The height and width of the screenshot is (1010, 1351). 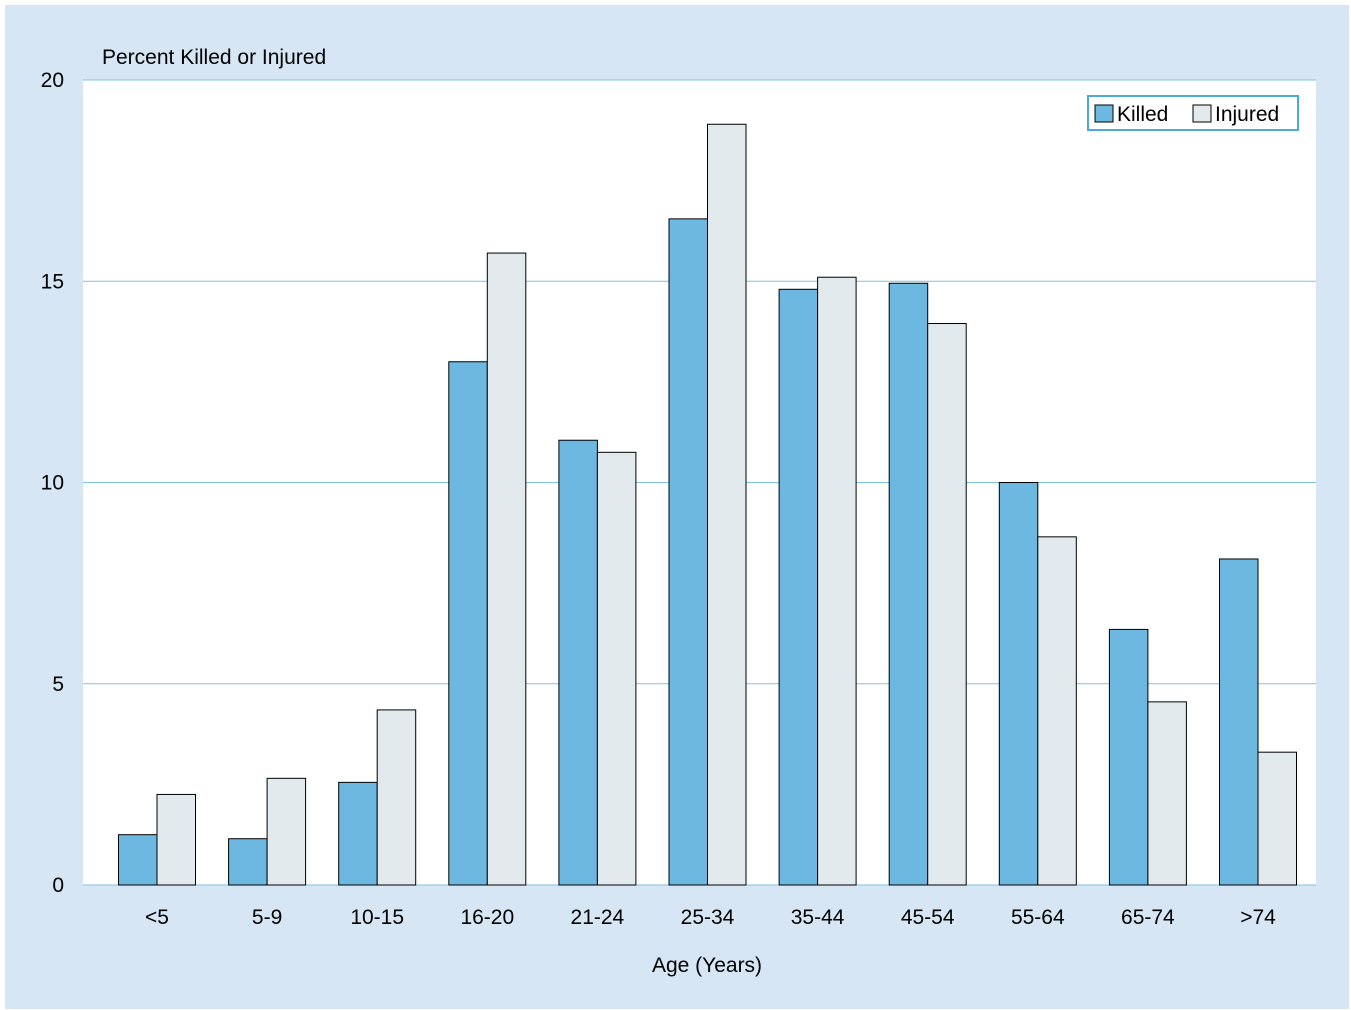 What do you see at coordinates (487, 917) in the screenshot?
I see `x-tick-label: 16-20` at bounding box center [487, 917].